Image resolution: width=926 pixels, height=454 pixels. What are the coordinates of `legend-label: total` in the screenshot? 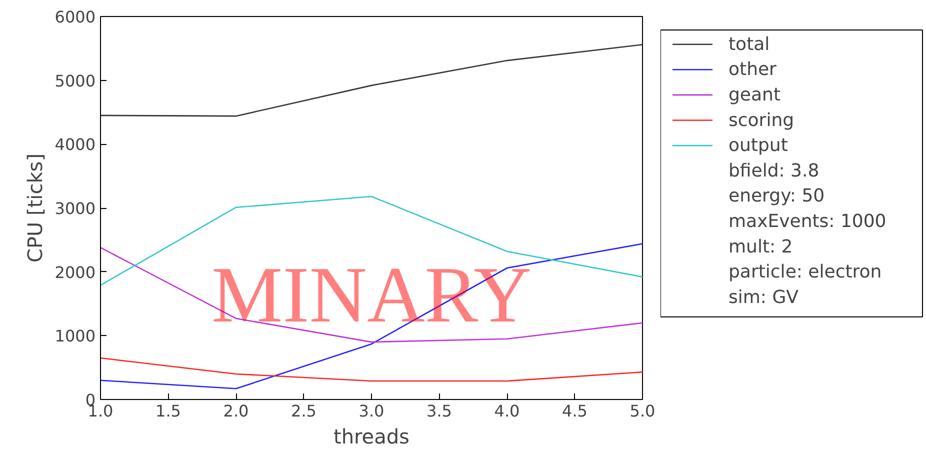 It's located at (749, 44).